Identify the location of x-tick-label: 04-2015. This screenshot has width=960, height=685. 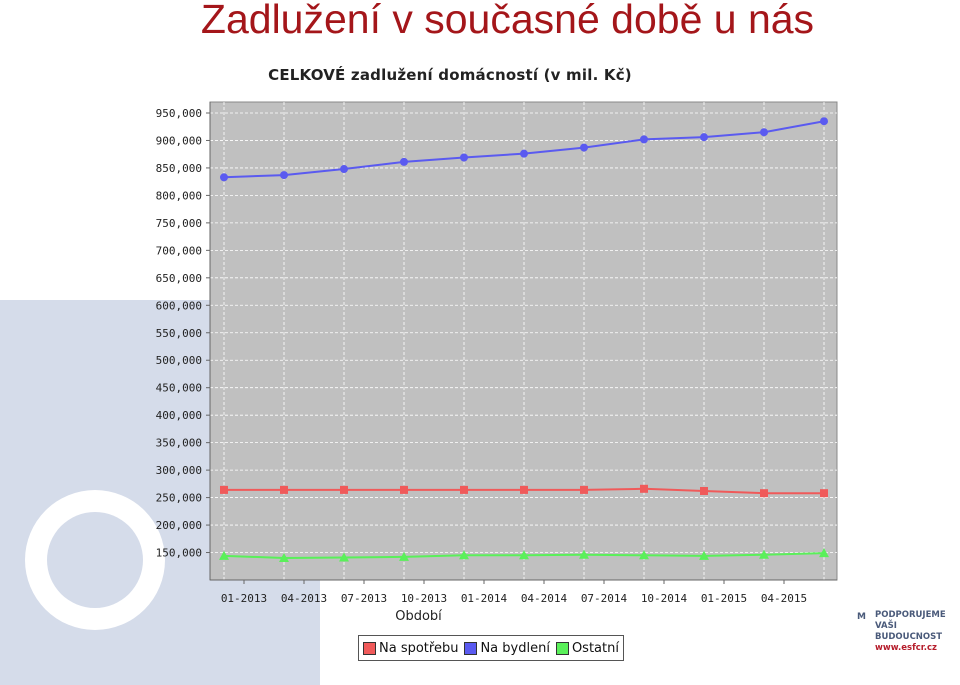
(784, 598).